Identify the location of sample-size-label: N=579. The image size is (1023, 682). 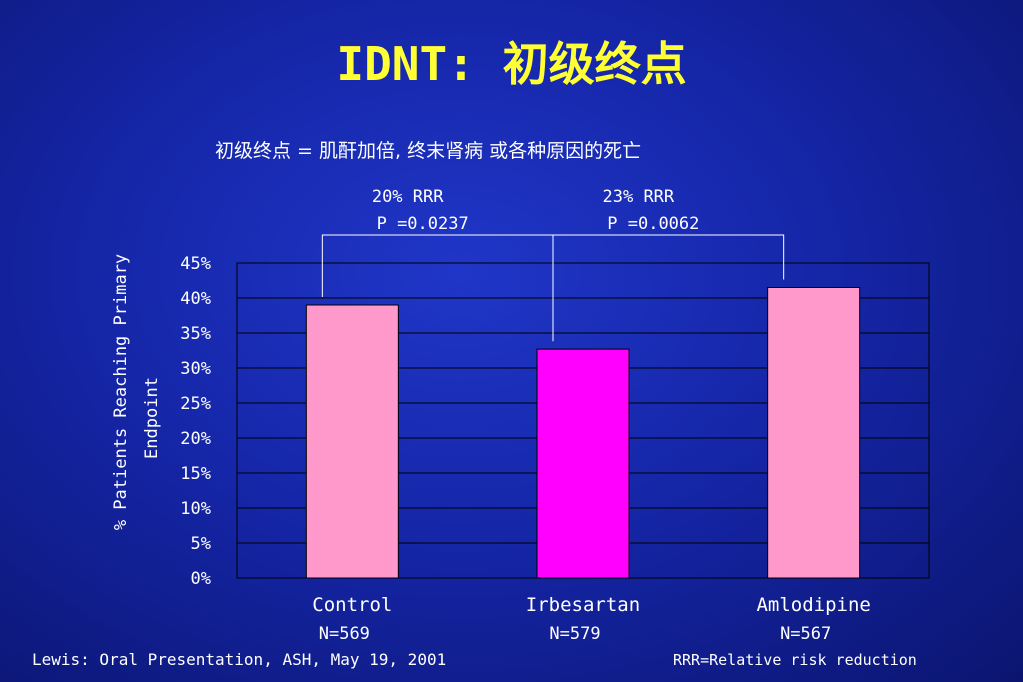
(574, 634).